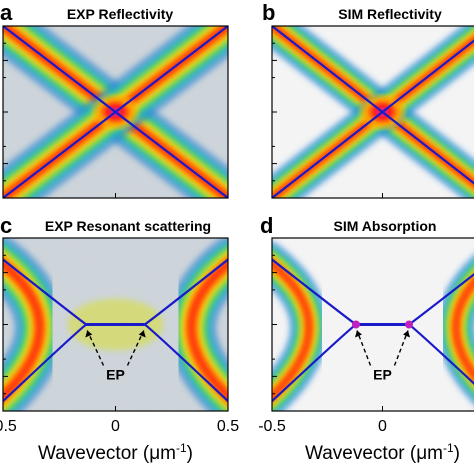  What do you see at coordinates (355, 324) in the screenshot?
I see `ep-point-left` at bounding box center [355, 324].